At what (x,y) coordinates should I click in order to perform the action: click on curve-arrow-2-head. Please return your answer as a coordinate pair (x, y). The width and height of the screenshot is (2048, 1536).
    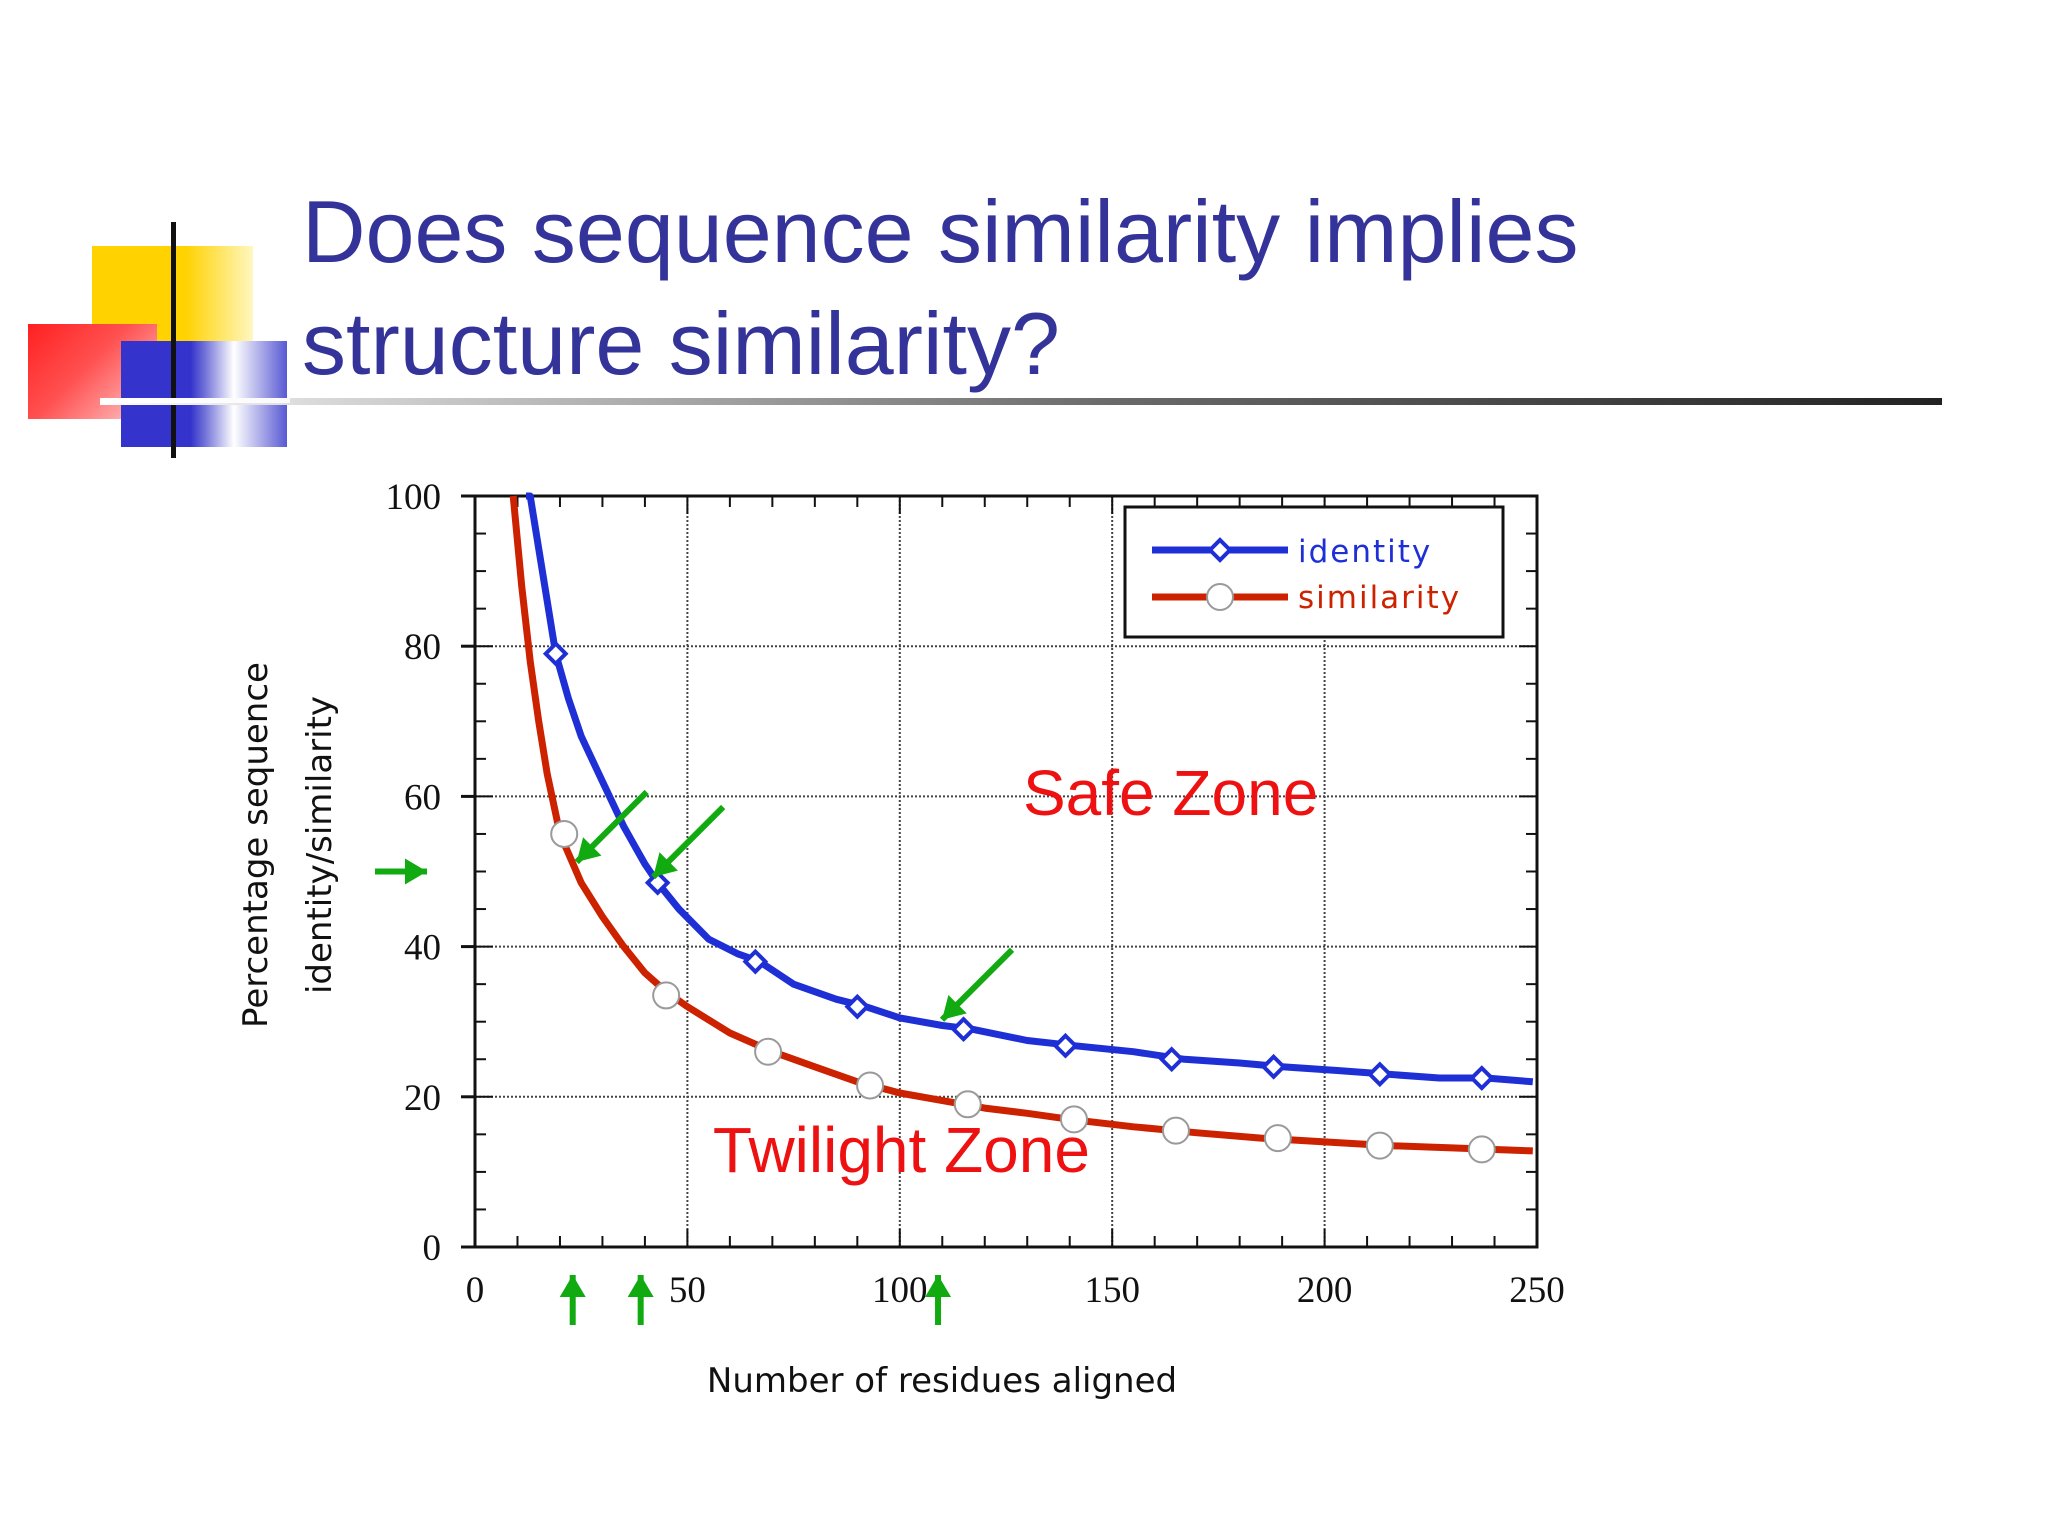
    Looking at the image, I should click on (954, 1007).